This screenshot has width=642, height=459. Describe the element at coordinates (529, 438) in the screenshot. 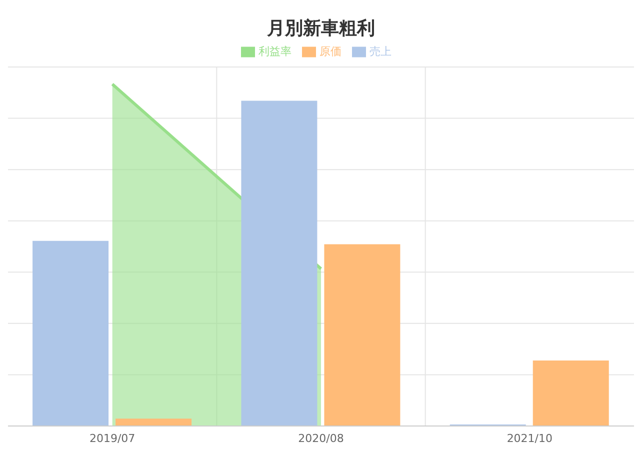

I see `x-tick-label: 2021/10` at that location.